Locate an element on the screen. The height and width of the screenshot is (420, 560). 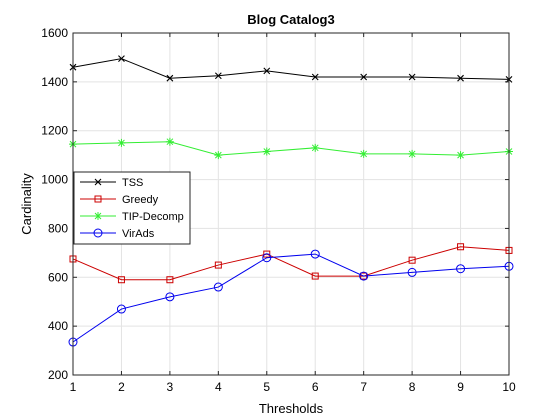
x-tick-label: 5 is located at coordinates (266, 387).